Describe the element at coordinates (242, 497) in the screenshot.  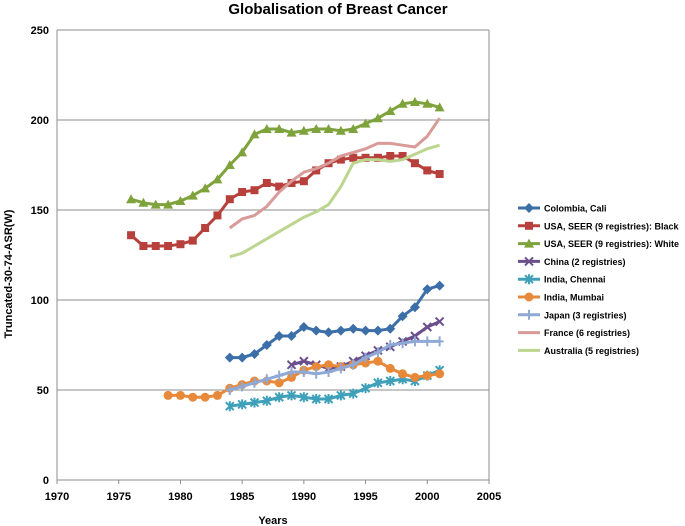
I see `x-tick-label: 1985` at that location.